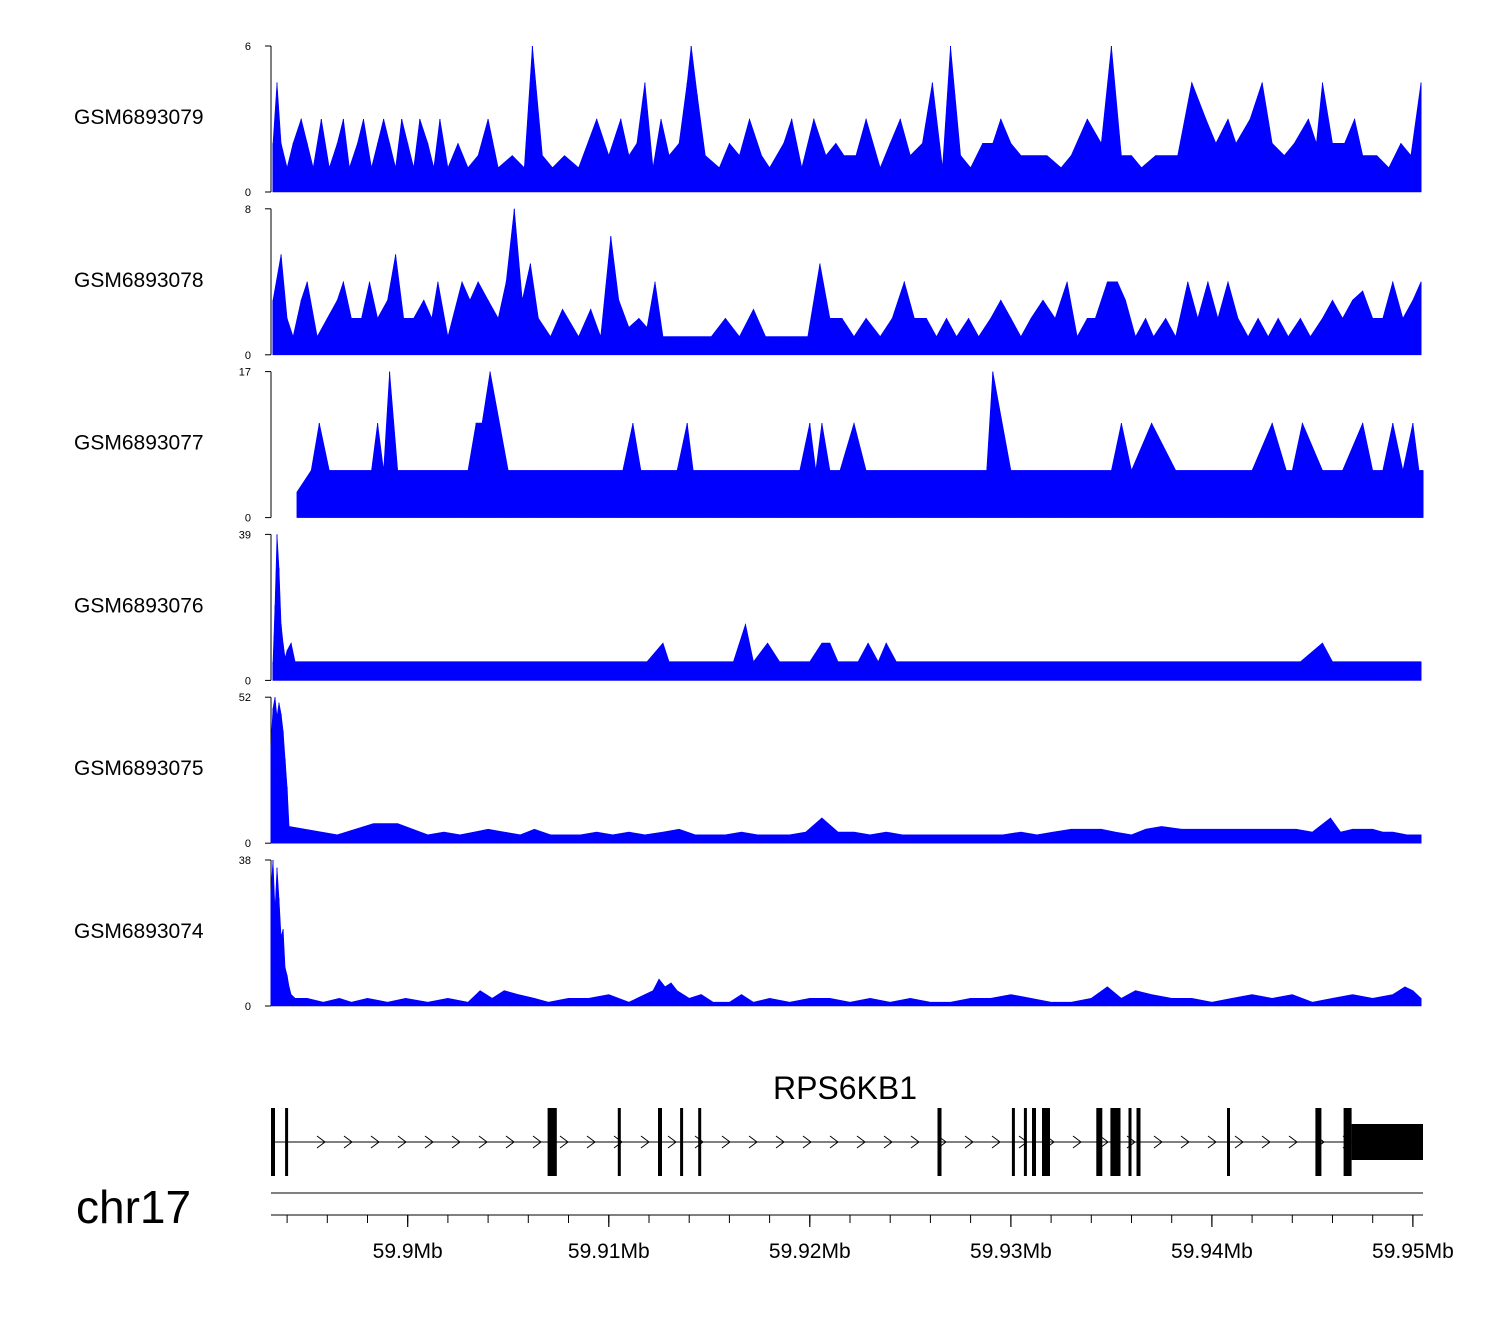 This screenshot has height=1320, width=1500. I want to click on coverage-track: 6 0 GSM6893079, so click(748, 120).